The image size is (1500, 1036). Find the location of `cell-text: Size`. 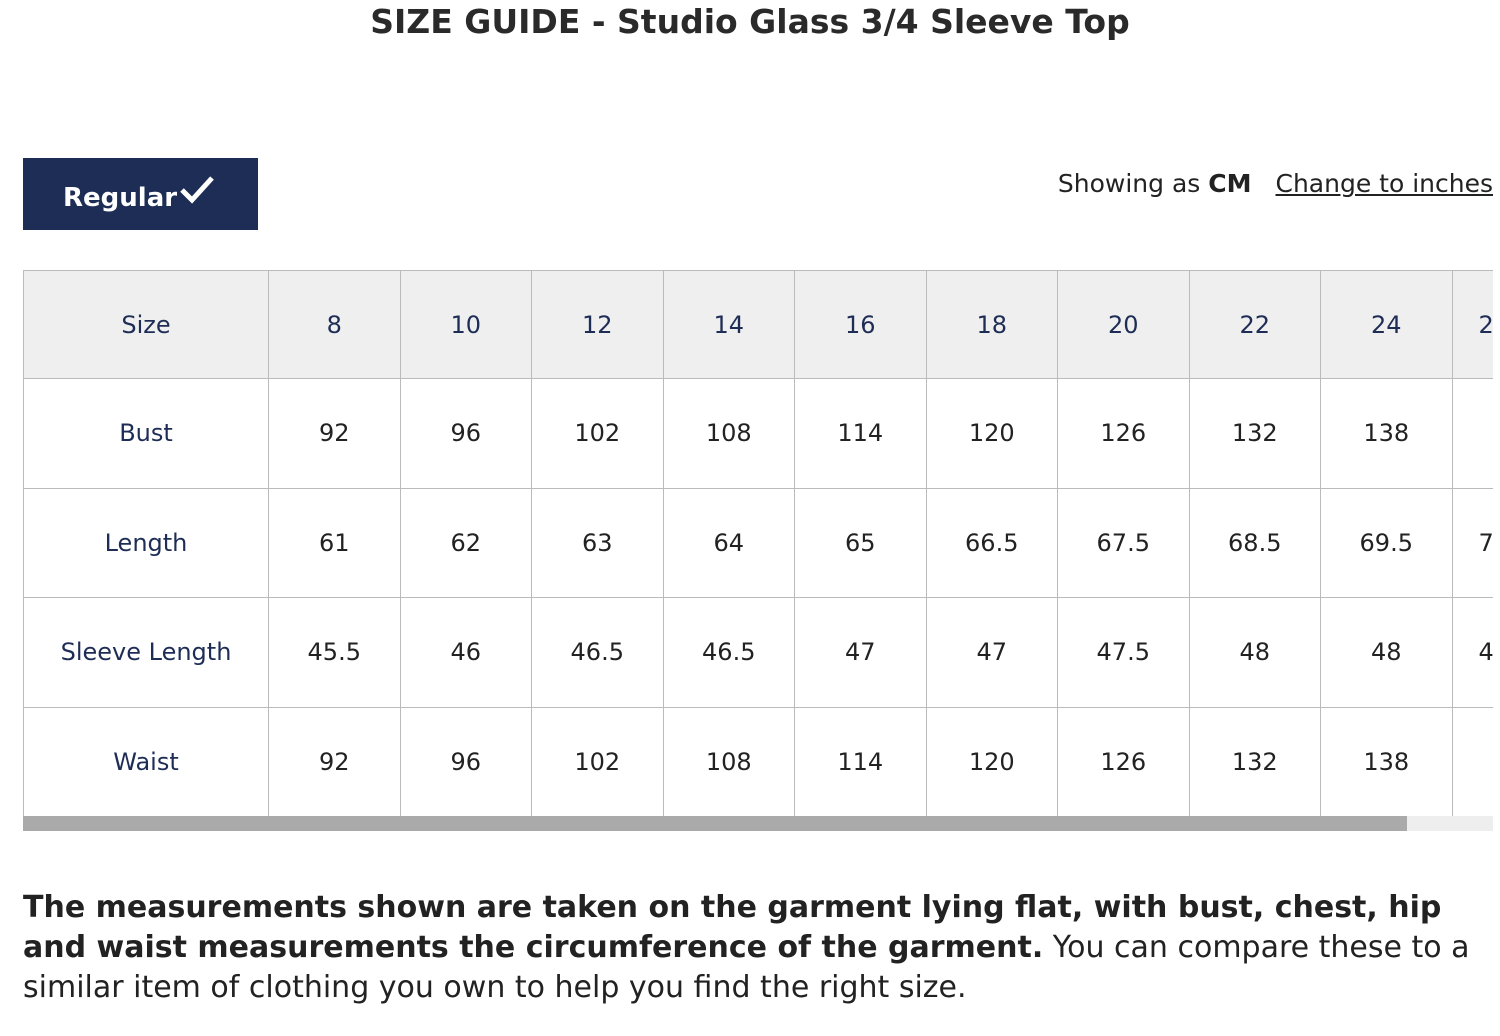

cell-text: Size is located at coordinates (146, 324).